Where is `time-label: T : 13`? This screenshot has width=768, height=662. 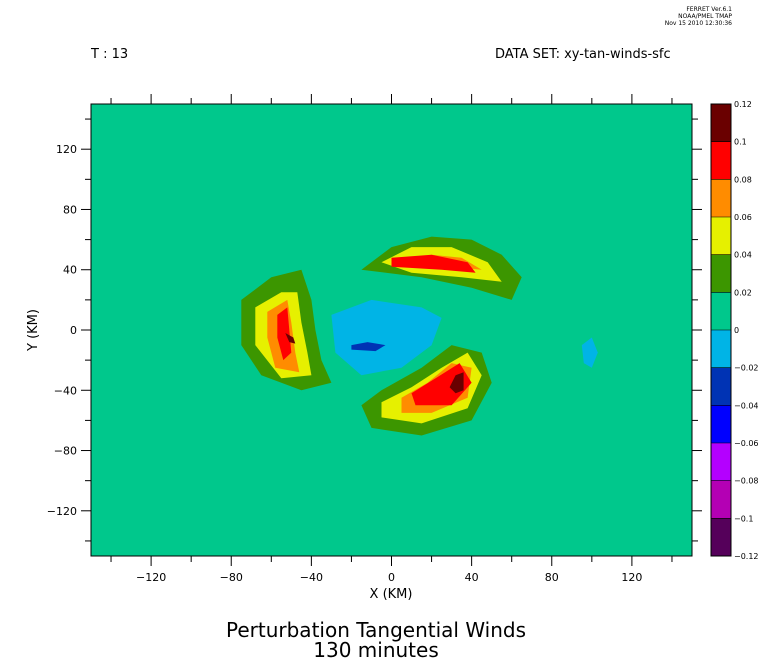 time-label: T : 13 is located at coordinates (110, 54).